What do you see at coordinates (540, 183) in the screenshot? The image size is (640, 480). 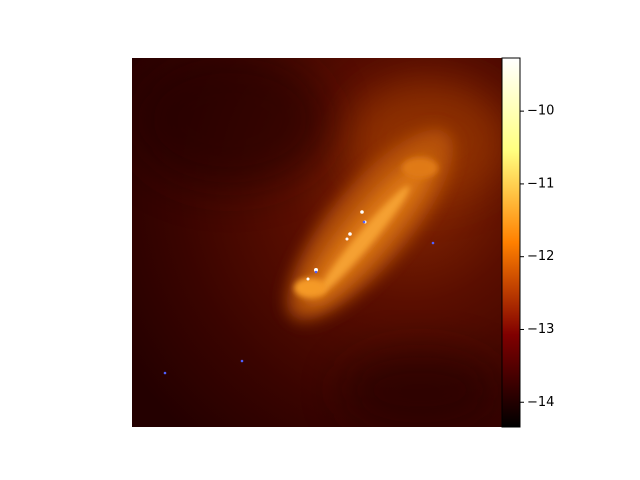 I see `colorbar-tick-label: −11` at bounding box center [540, 183].